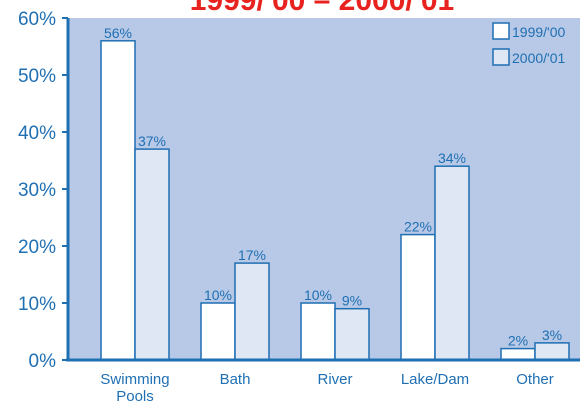 Image resolution: width=580 pixels, height=403 pixels. Describe the element at coordinates (538, 58) in the screenshot. I see `legend-label: 2000/'01` at that location.